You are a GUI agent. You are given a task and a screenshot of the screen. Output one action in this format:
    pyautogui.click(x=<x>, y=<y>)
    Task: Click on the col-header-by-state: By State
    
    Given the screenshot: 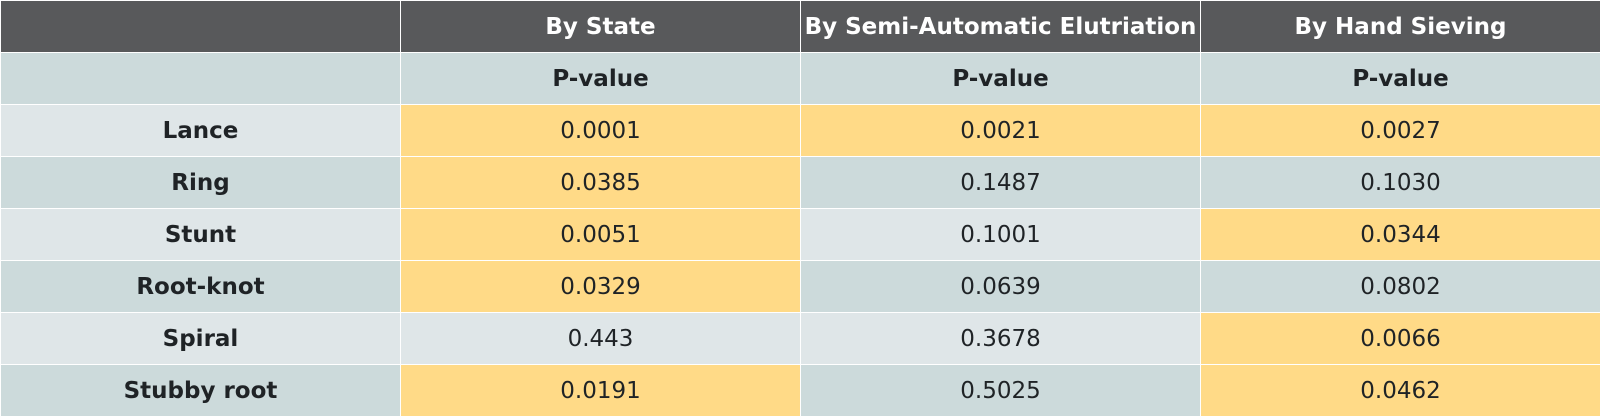 What is the action you would take?
    pyautogui.click(x=600, y=26)
    